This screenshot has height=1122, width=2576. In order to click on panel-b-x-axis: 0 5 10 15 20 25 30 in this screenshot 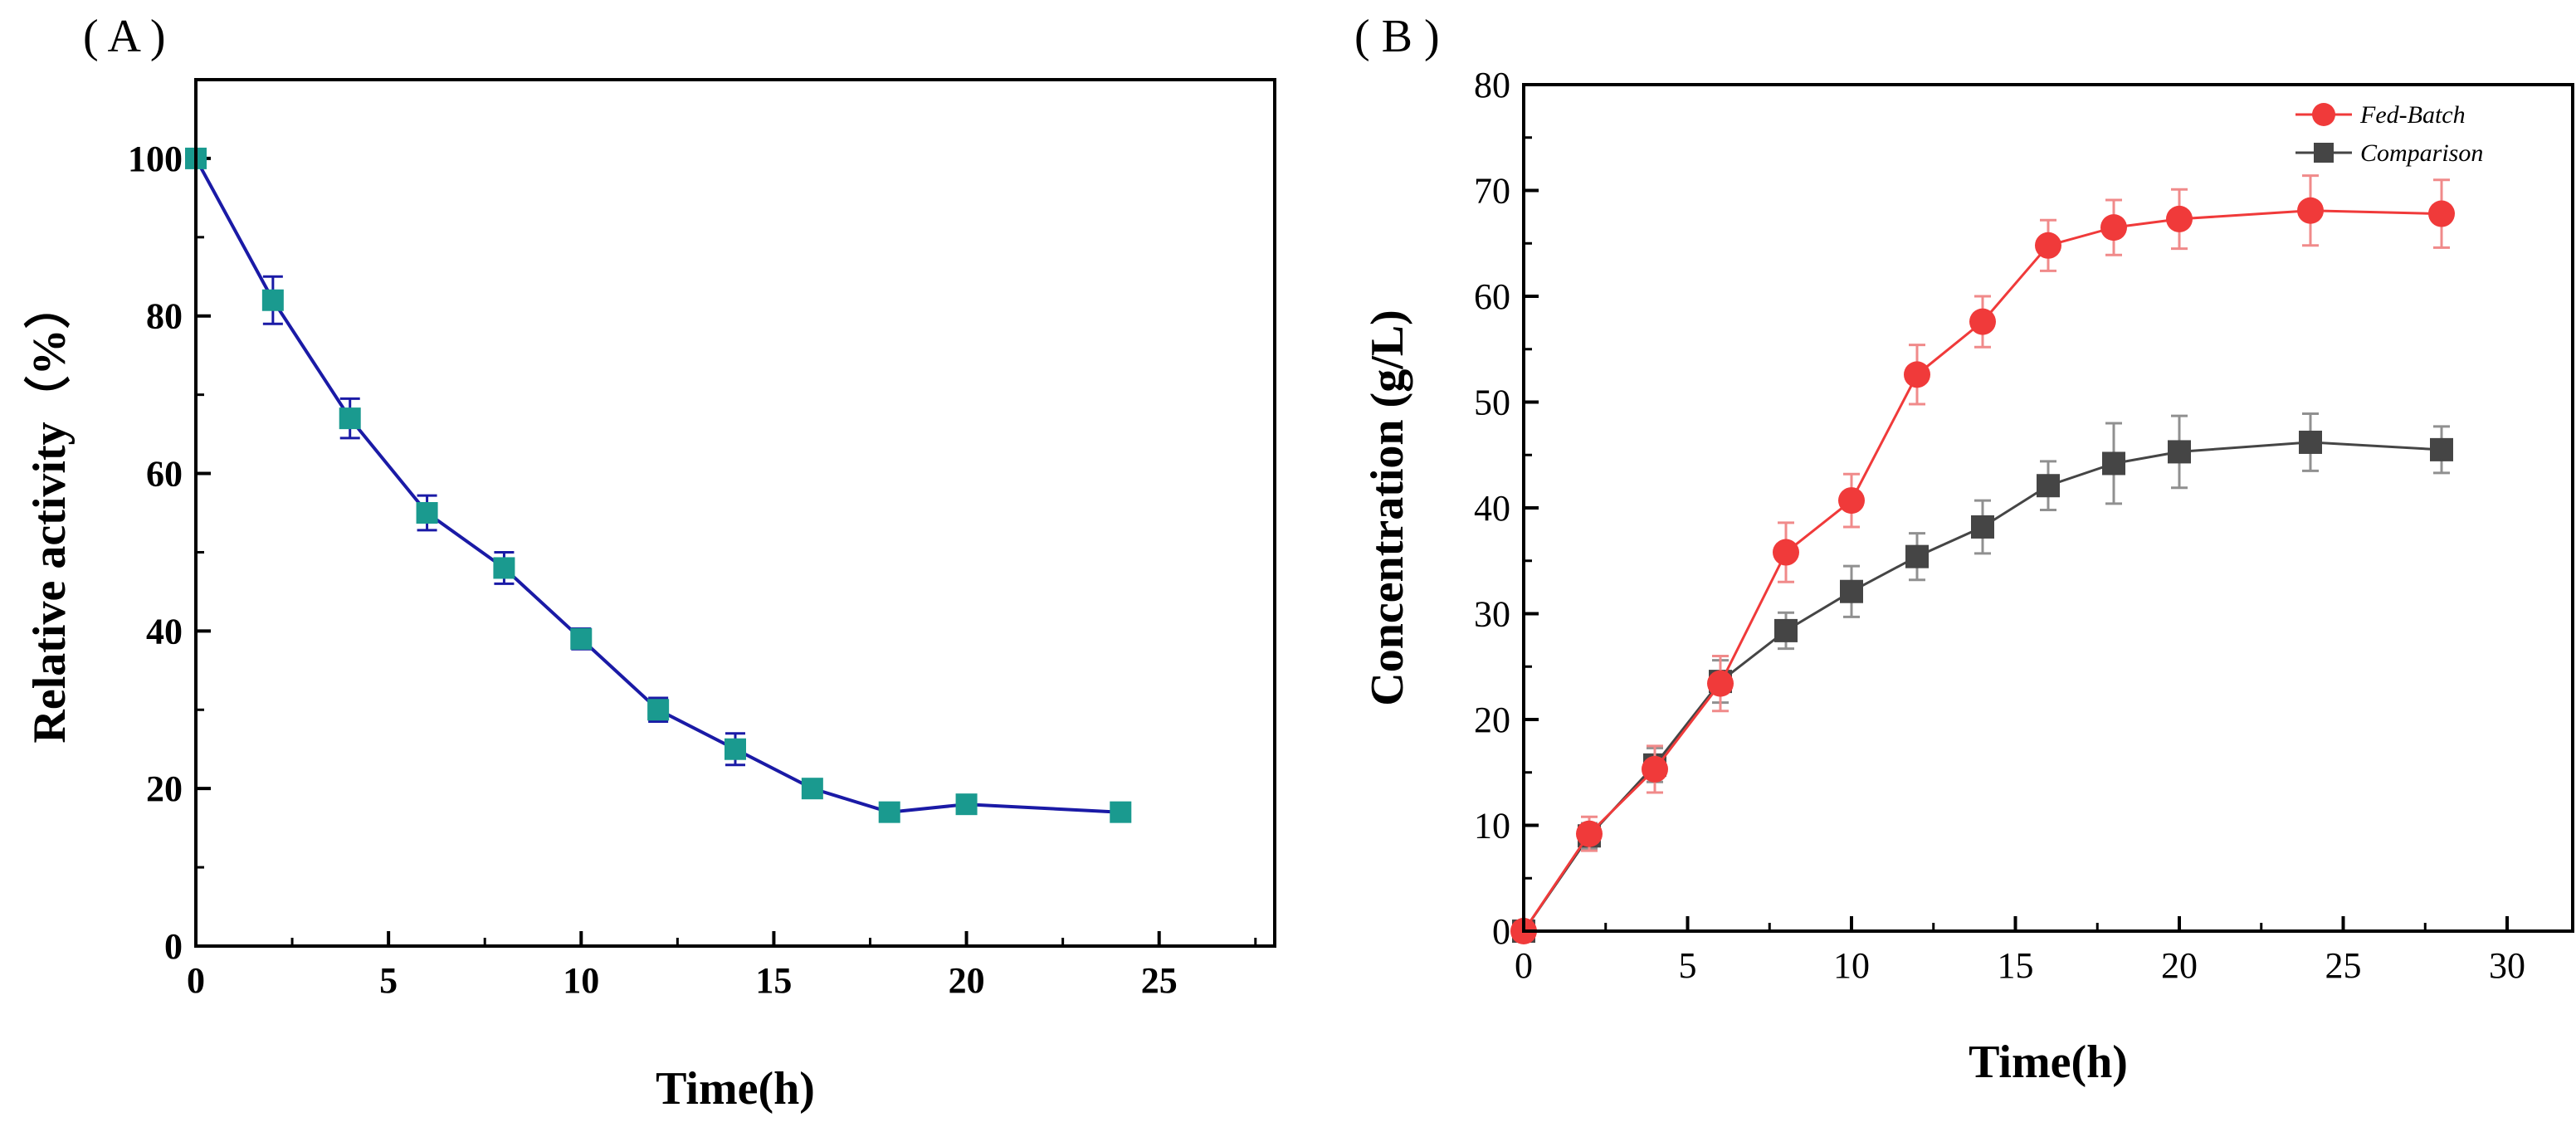, I will do `click(2020, 951)`.